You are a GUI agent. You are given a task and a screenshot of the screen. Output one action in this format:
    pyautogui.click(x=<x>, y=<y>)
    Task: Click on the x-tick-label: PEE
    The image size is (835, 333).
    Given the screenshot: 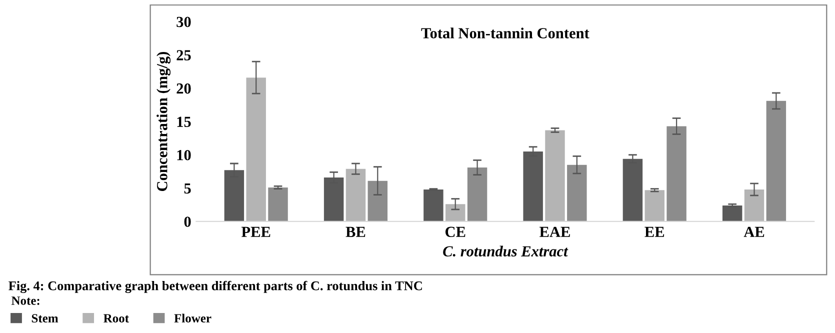 What is the action you would take?
    pyautogui.click(x=256, y=231)
    